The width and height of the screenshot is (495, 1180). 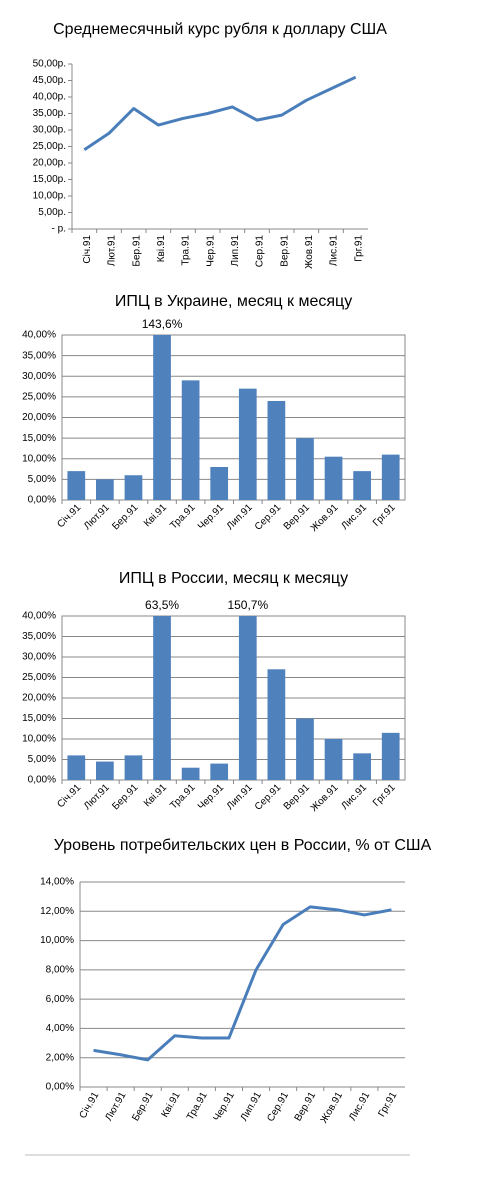 I want to click on y-tick-label: 6,00%, so click(x=60, y=999).